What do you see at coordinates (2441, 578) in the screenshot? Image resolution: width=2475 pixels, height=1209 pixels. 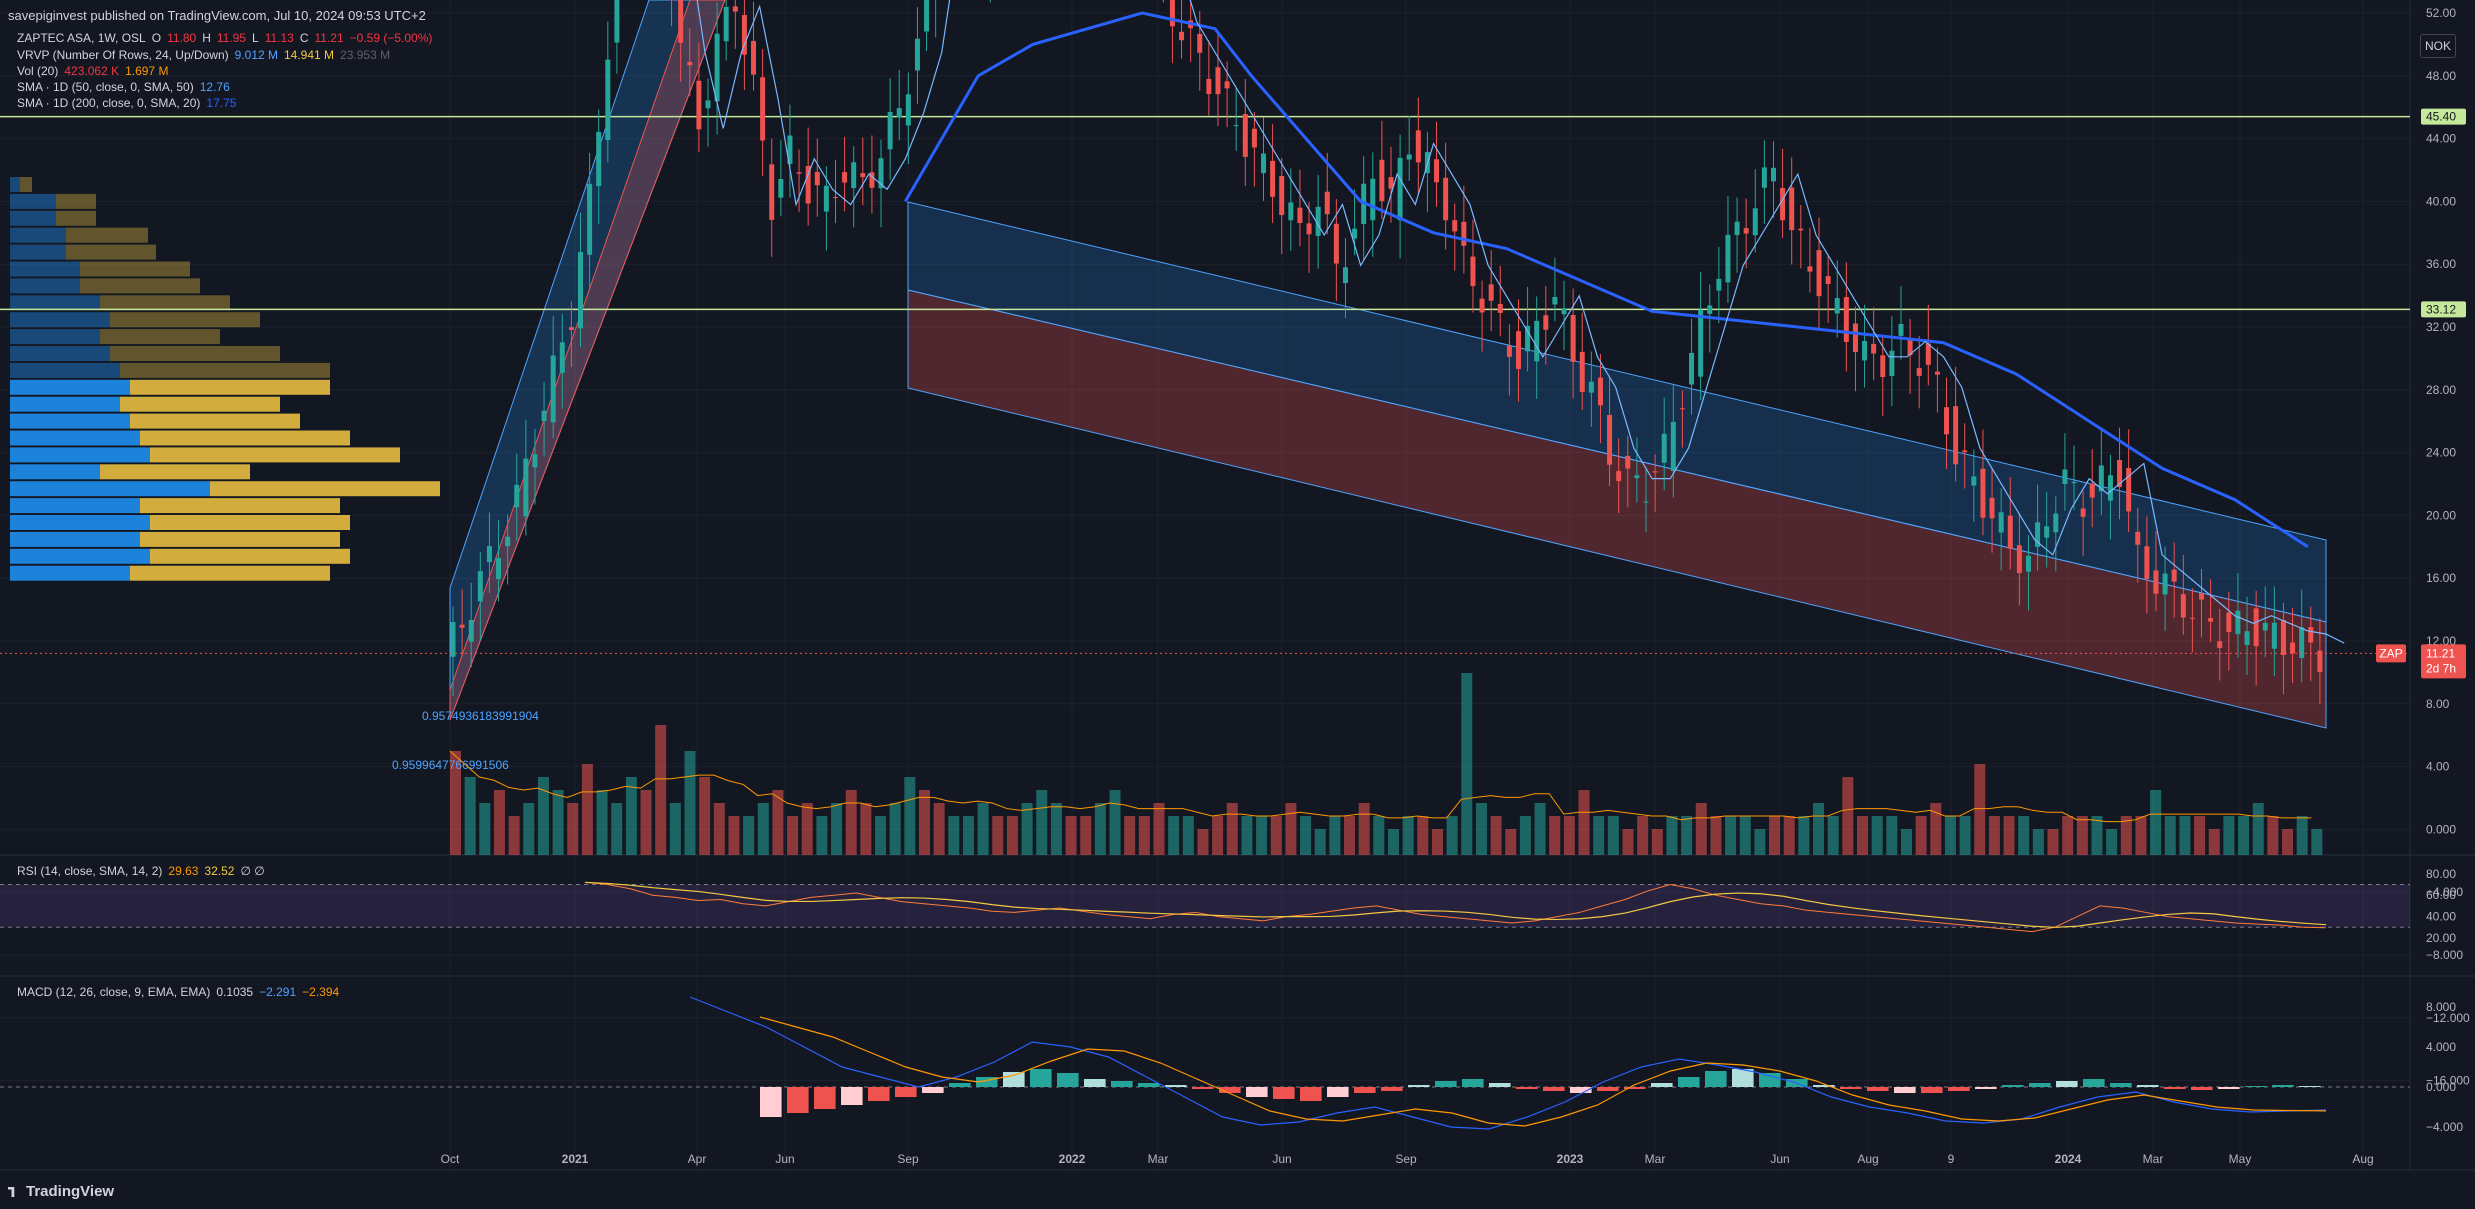 I see `price-tick-label: 16.00` at bounding box center [2441, 578].